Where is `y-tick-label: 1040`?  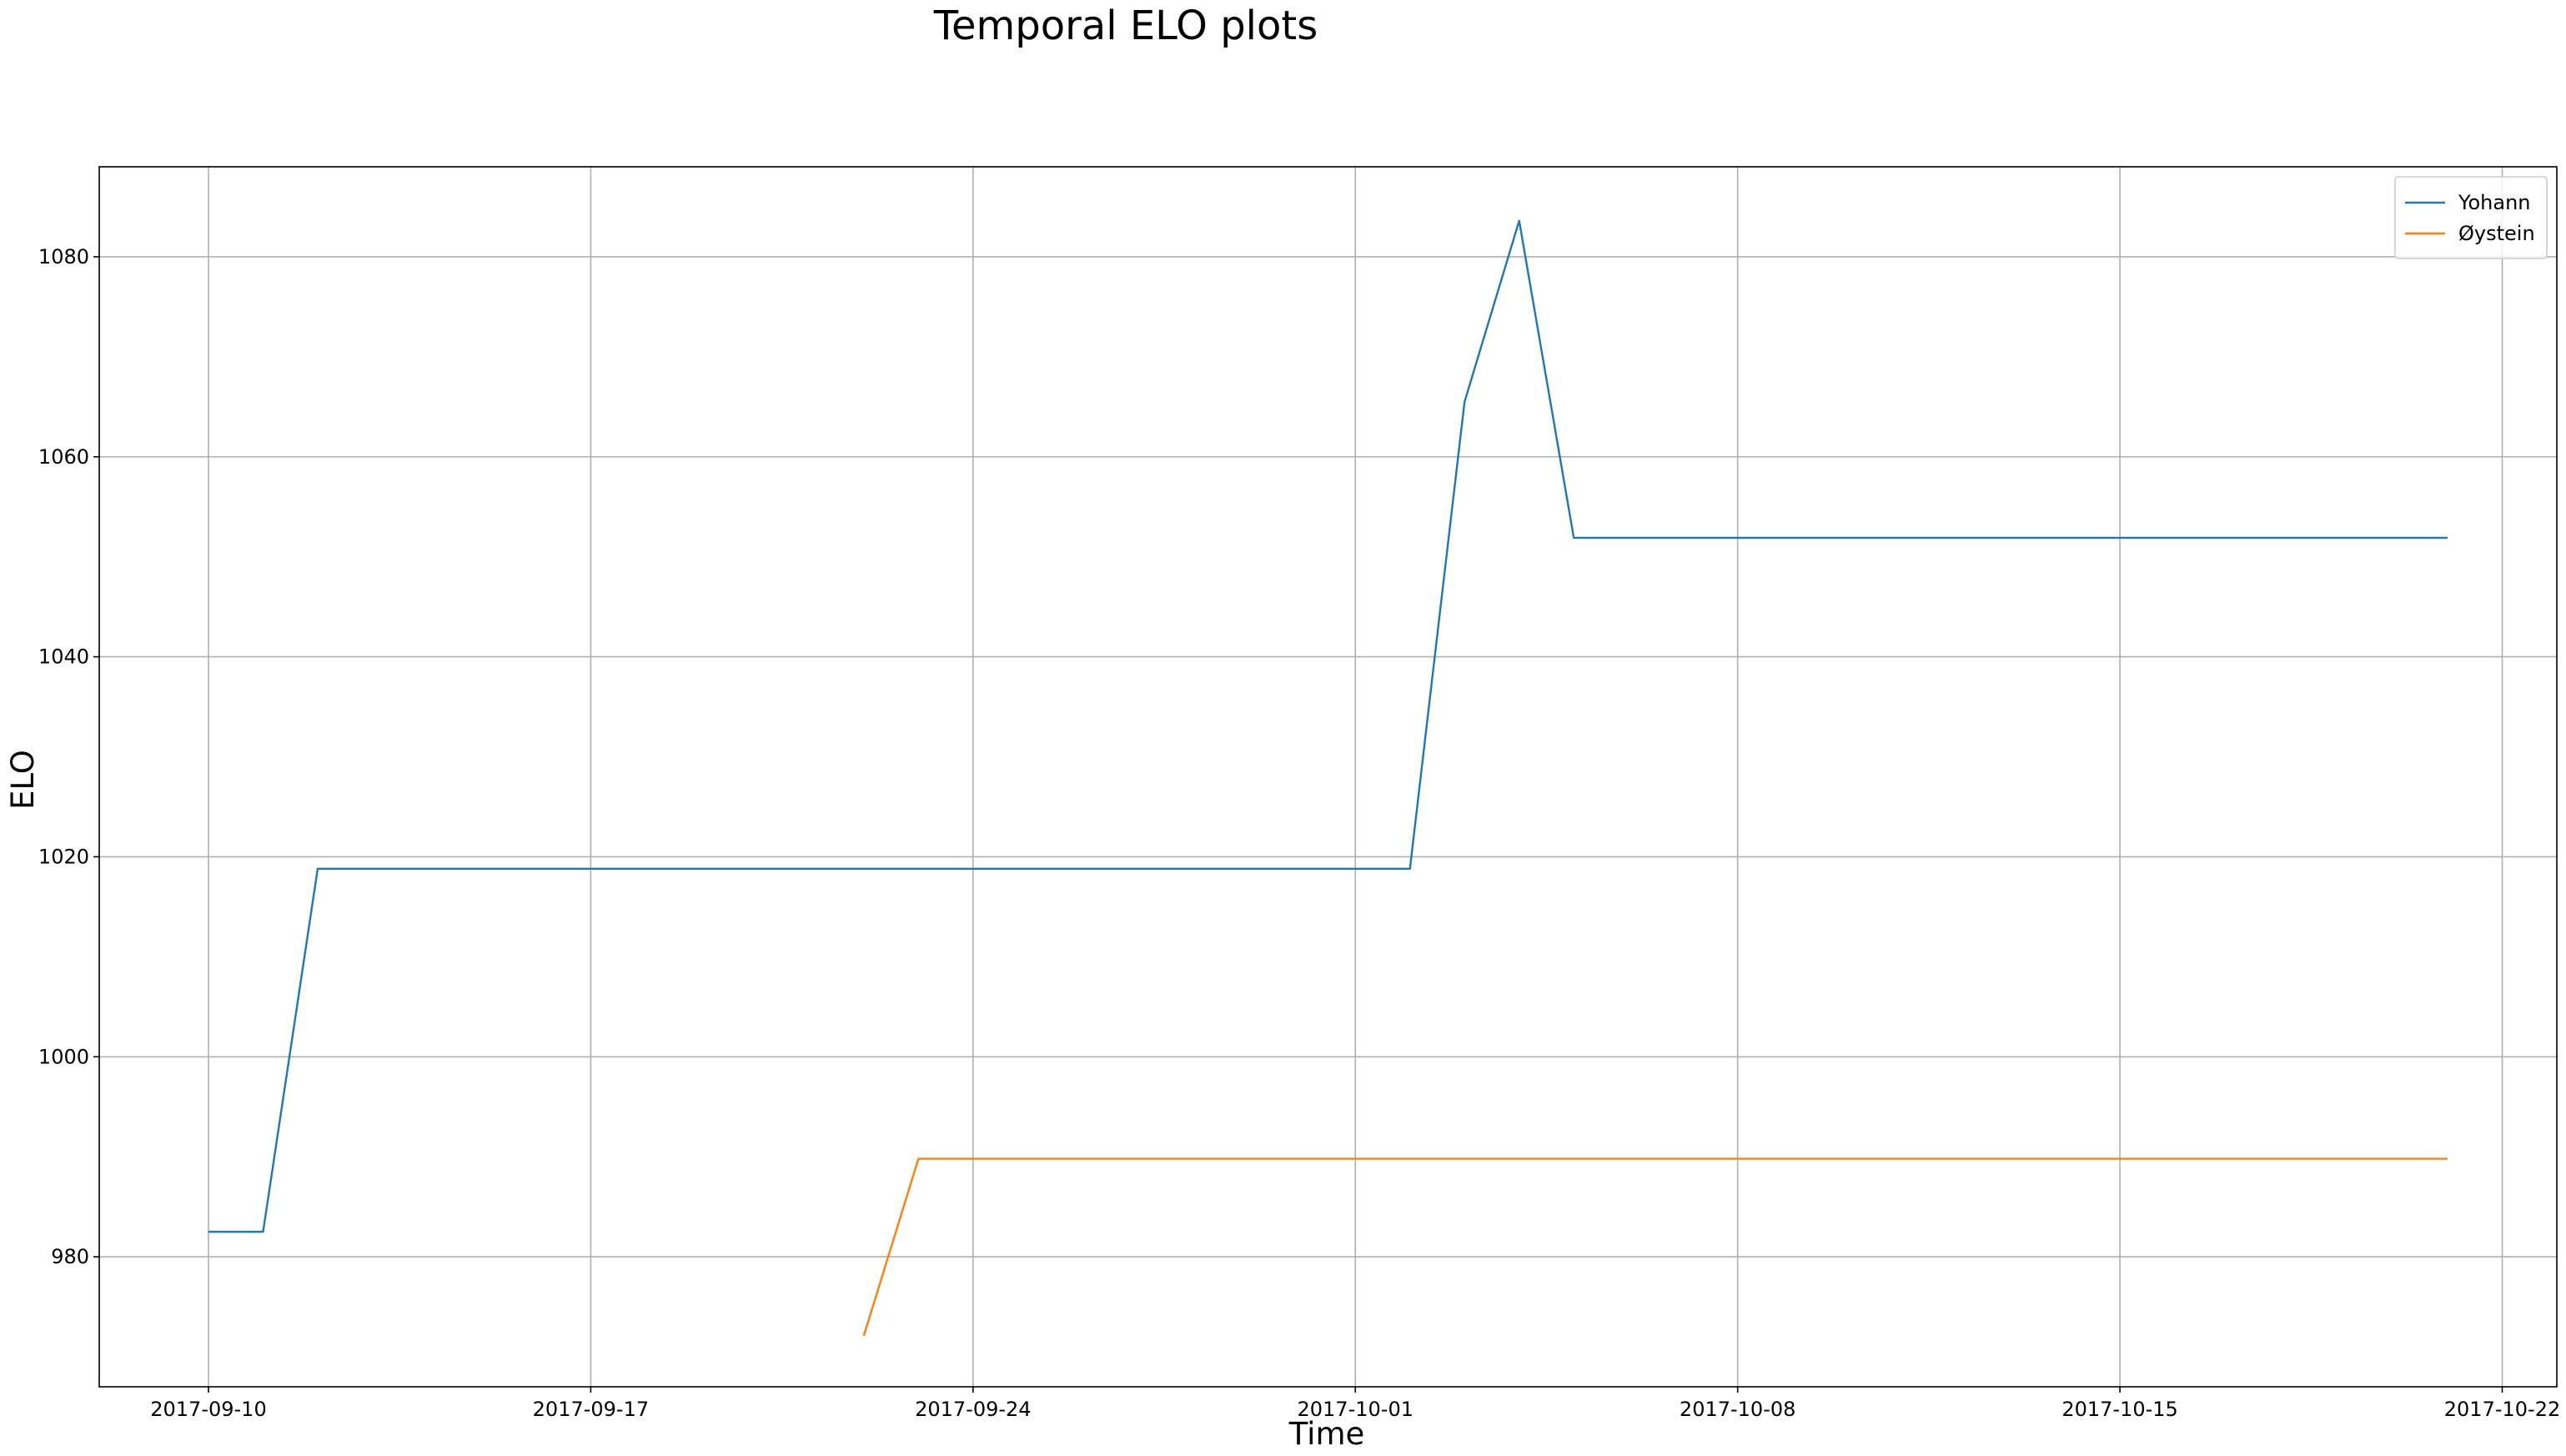 y-tick-label: 1040 is located at coordinates (64, 657).